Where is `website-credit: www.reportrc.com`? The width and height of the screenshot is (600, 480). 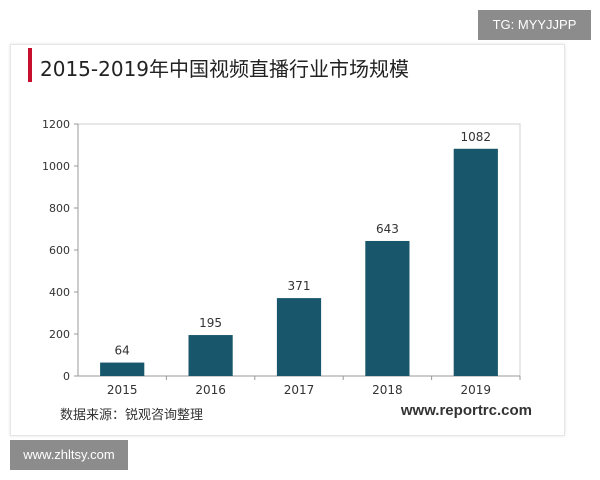
website-credit: www.reportrc.com is located at coordinates (466, 410).